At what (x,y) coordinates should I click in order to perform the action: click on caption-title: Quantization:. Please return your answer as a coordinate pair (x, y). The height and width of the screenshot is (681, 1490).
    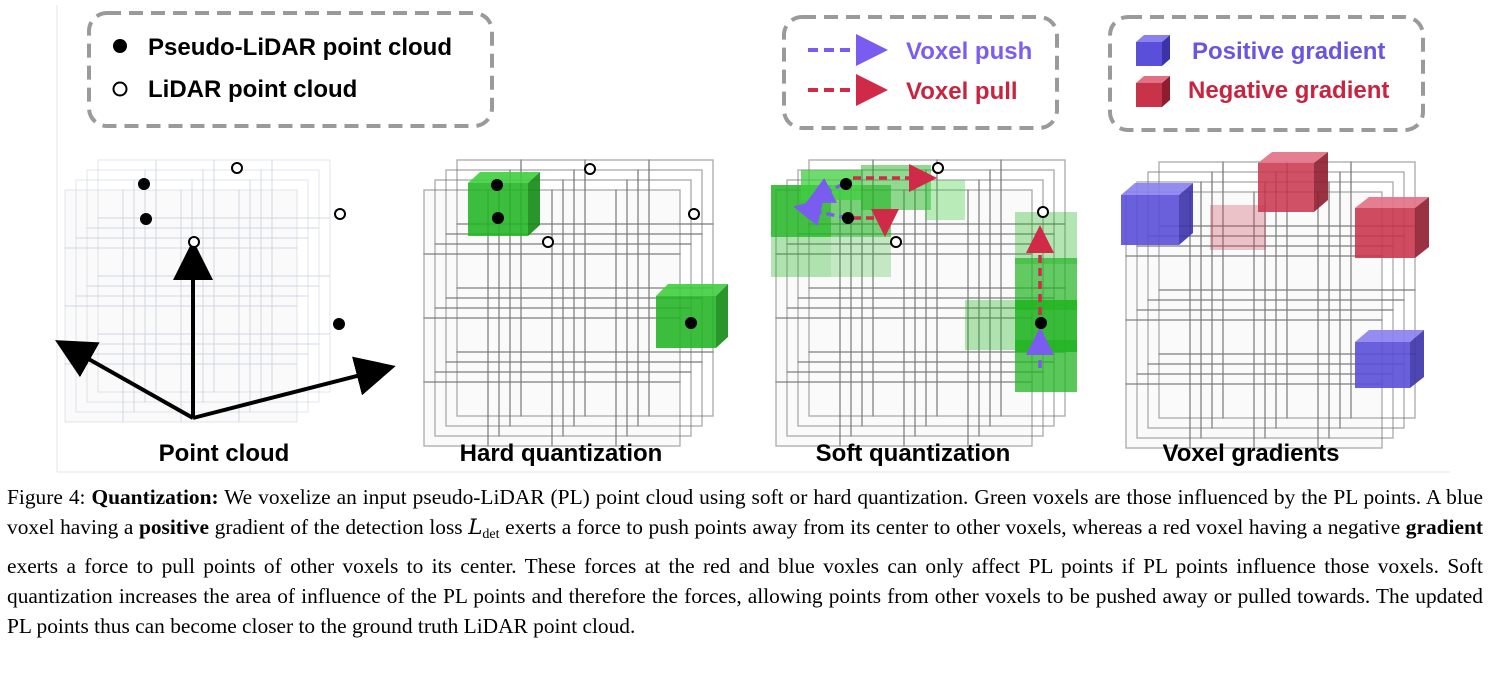
    Looking at the image, I should click on (155, 497).